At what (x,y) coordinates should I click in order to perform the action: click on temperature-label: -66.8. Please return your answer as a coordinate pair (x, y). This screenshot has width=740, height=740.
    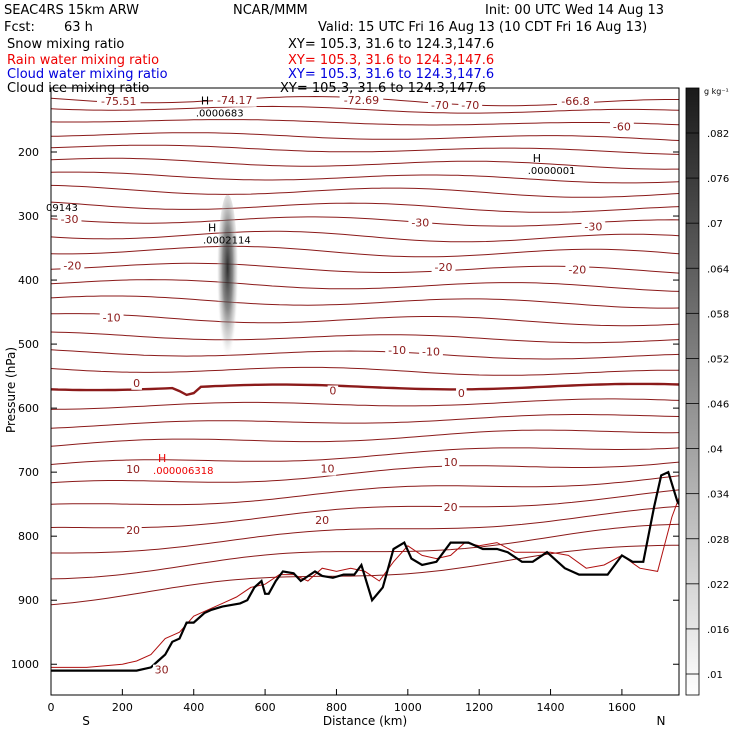
    Looking at the image, I should click on (575, 101).